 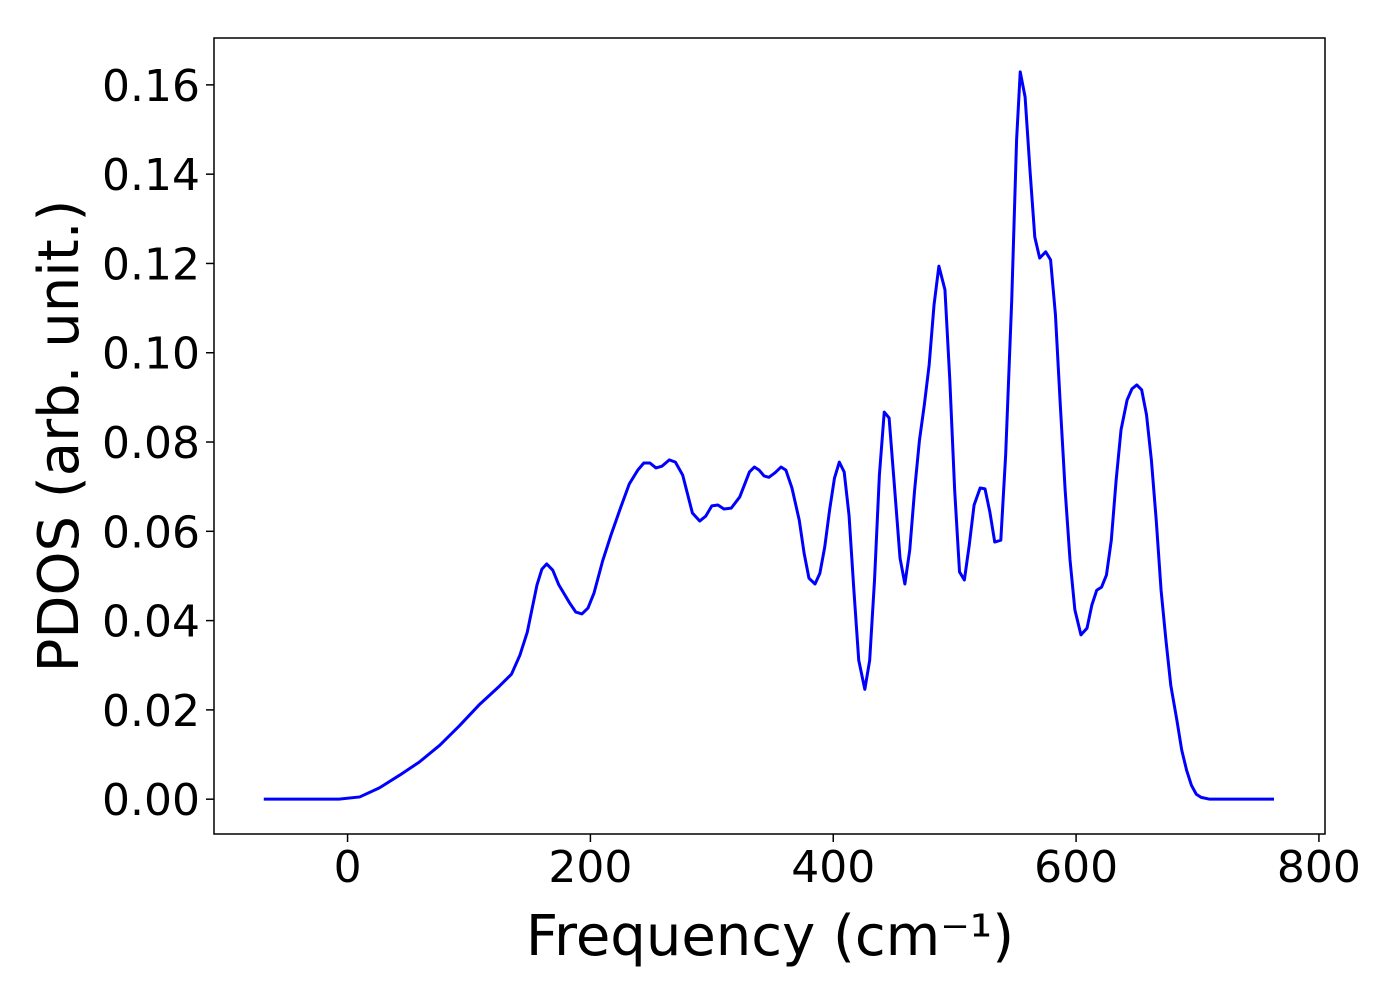 I want to click on y-tick-label: 0.08, so click(x=151, y=443).